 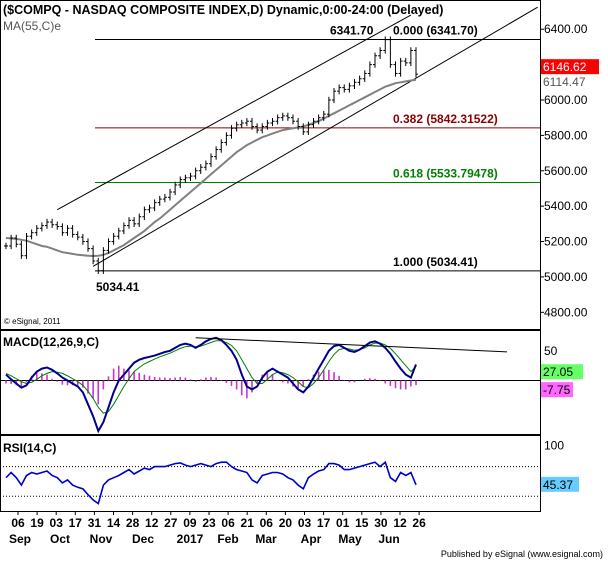 What do you see at coordinates (362, 523) in the screenshot?
I see `x-tick-label: 15` at bounding box center [362, 523].